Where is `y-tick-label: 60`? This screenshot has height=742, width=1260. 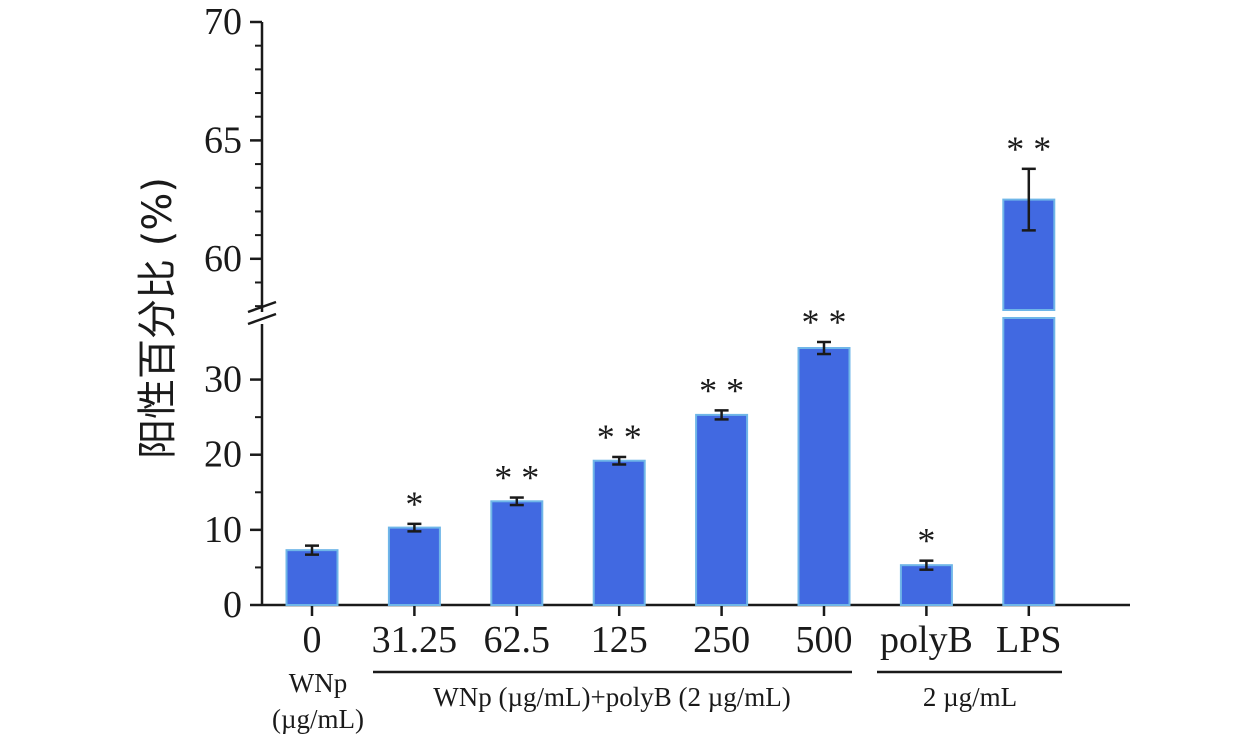 y-tick-label: 60 is located at coordinates (223, 259).